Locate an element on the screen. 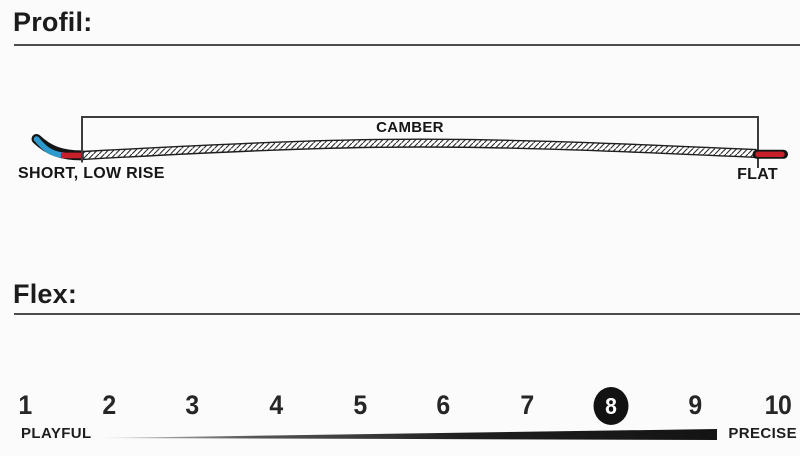  flex-number-7: 7 is located at coordinates (527, 405).